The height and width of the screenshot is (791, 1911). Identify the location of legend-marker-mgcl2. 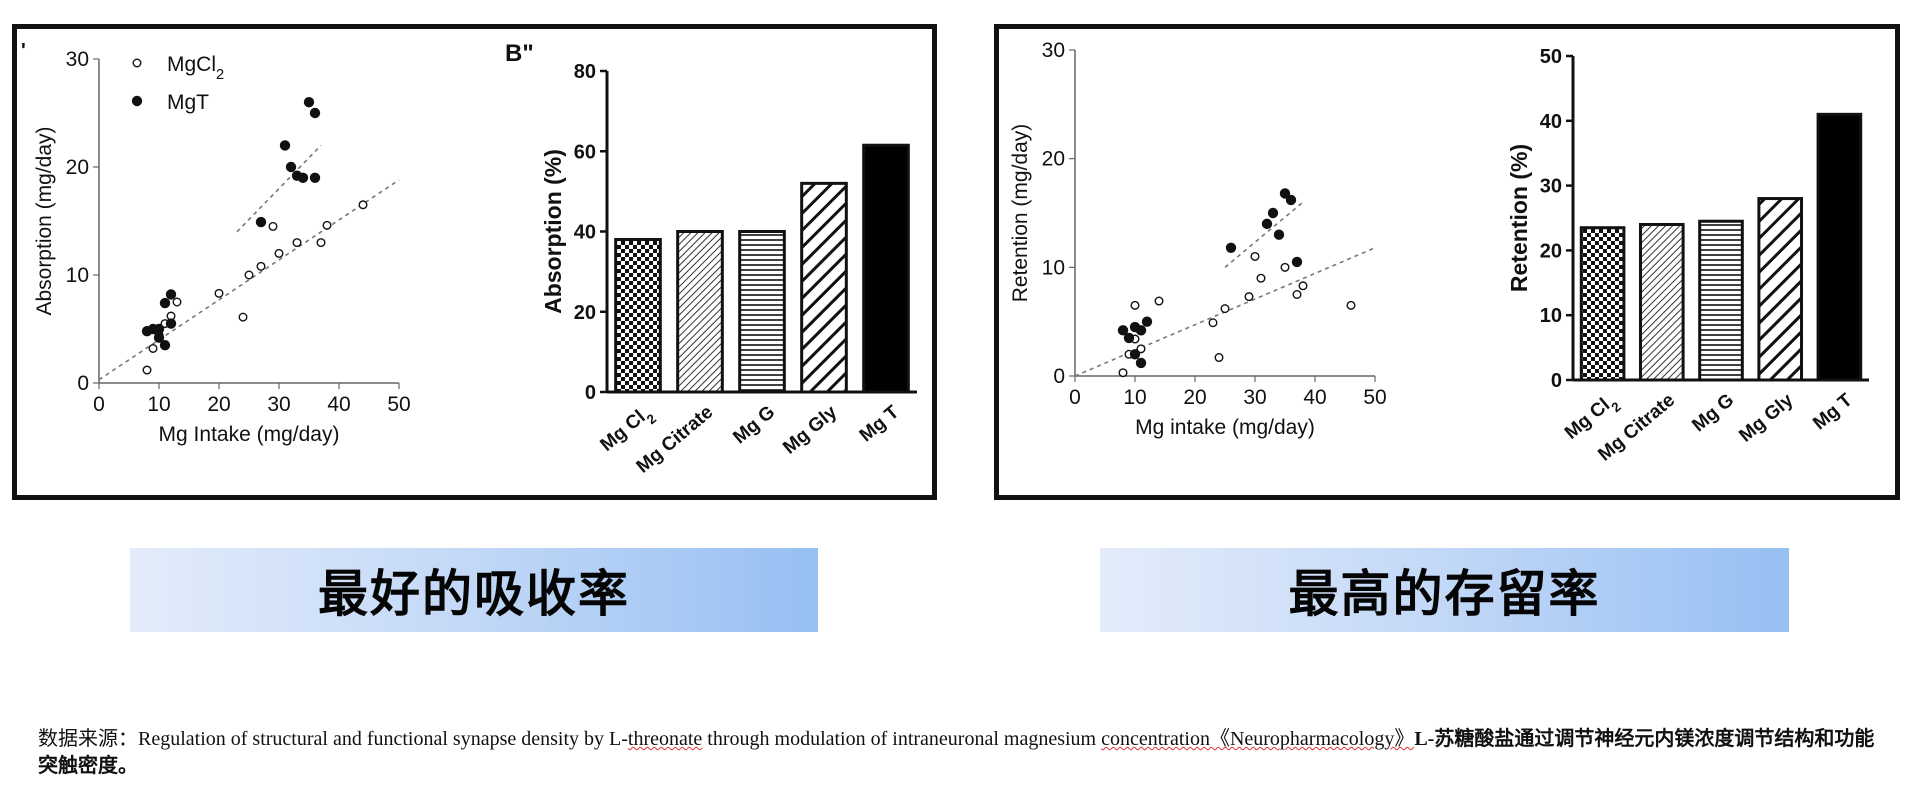
(137, 63).